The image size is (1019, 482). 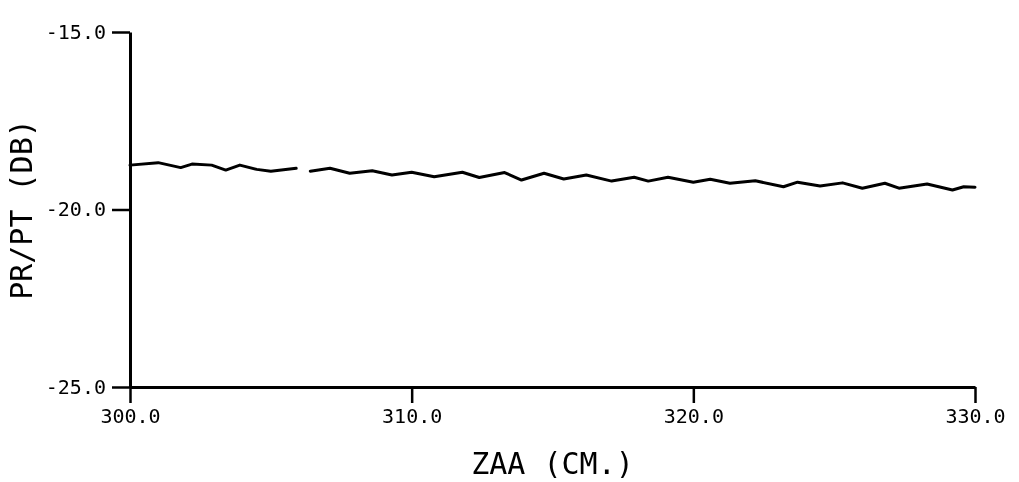 I want to click on y-tick-label: -20.0, so click(x=75, y=209).